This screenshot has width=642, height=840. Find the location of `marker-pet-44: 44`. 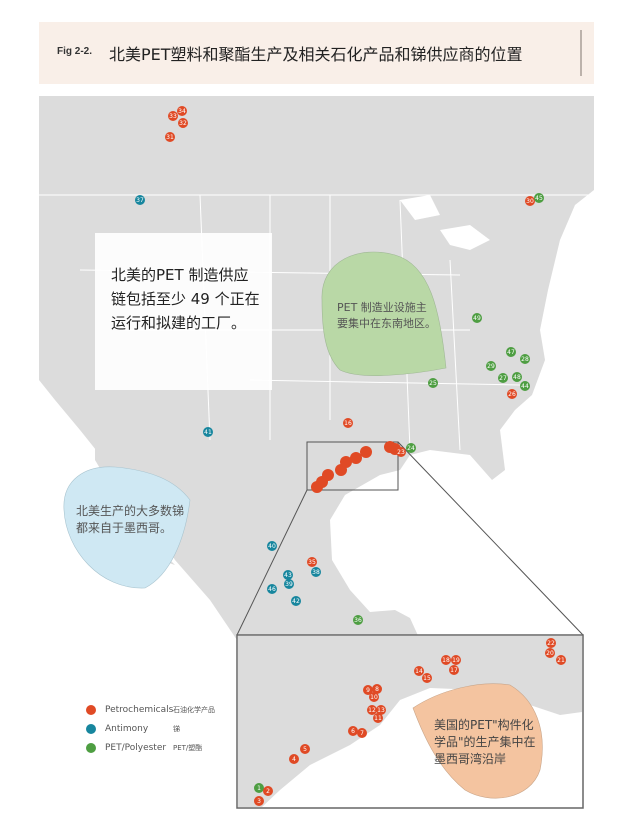

marker-pet-44: 44 is located at coordinates (525, 386).